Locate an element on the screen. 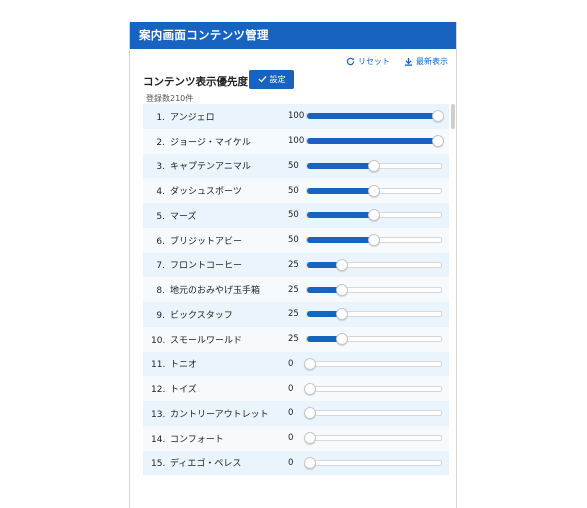 The height and width of the screenshot is (508, 587). list-item: 9. ビックスタッフ 25 is located at coordinates (296, 314).